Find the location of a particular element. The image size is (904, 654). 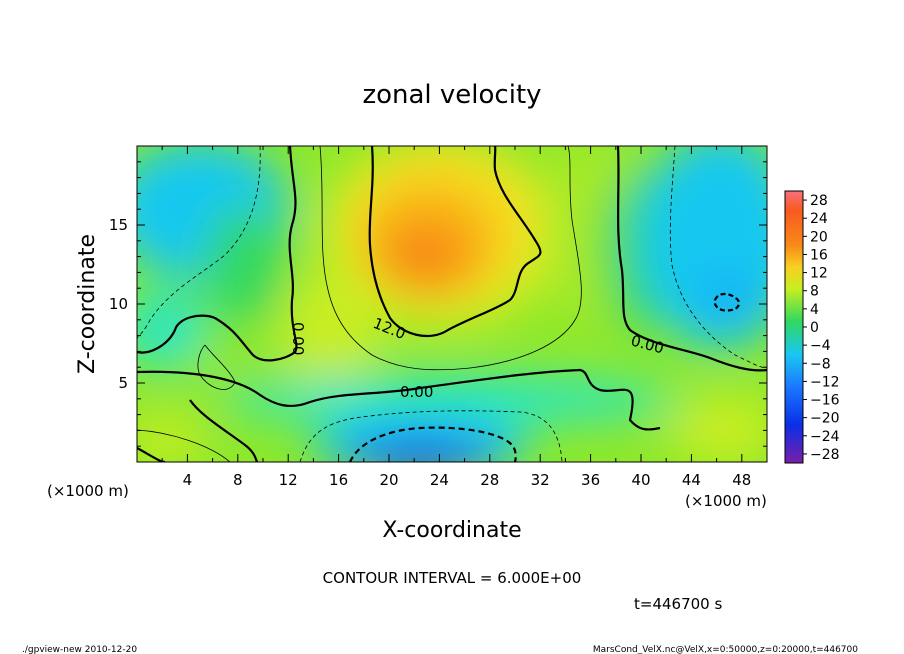

x-tick-label: 40 is located at coordinates (640, 480).